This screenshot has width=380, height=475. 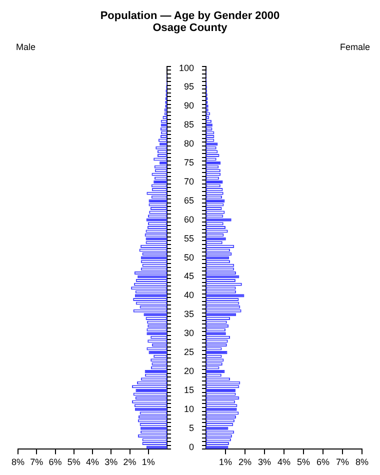 What do you see at coordinates (189, 371) in the screenshot?
I see `y-tick-label: 20` at bounding box center [189, 371].